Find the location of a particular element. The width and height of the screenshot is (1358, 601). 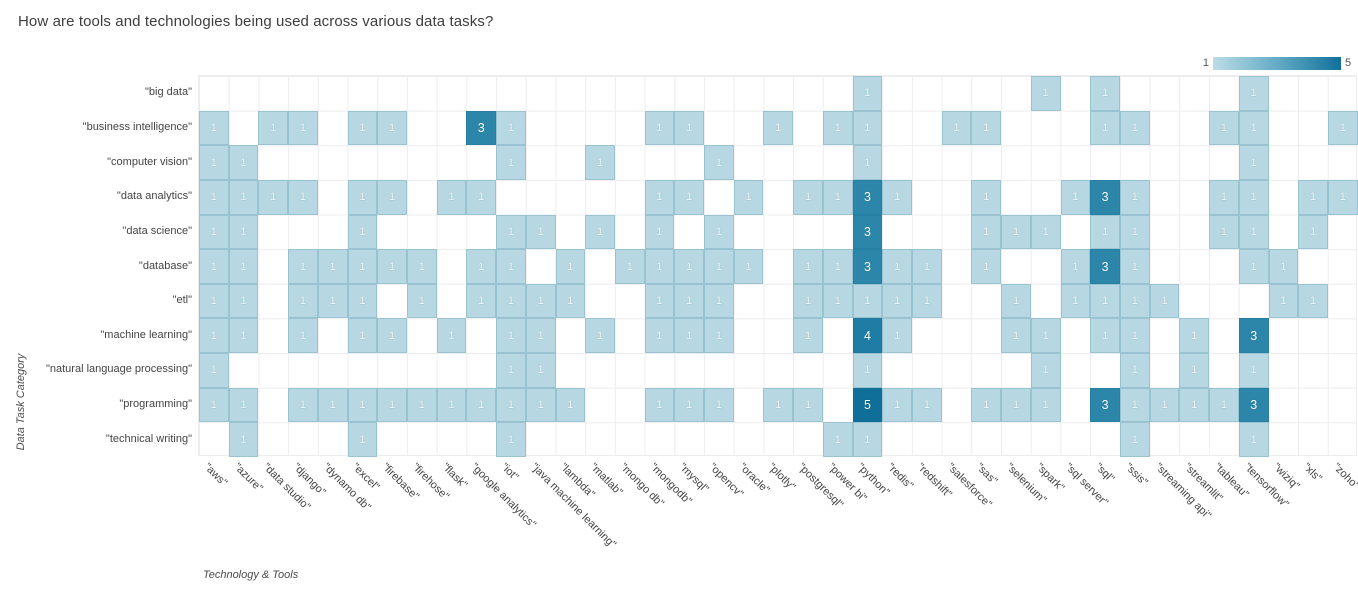

x-tick-label: "azure" is located at coordinates (248, 478).